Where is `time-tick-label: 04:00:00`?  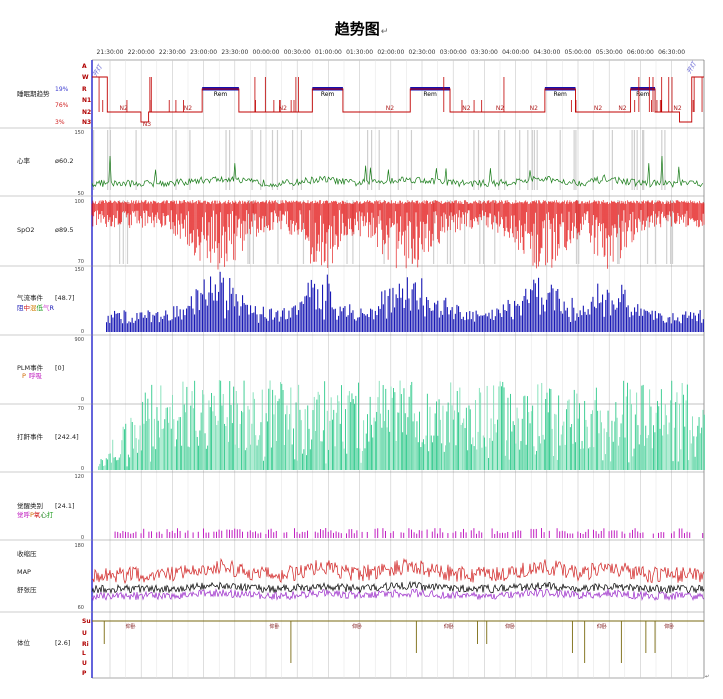 time-tick-label: 04:00:00 is located at coordinates (515, 52).